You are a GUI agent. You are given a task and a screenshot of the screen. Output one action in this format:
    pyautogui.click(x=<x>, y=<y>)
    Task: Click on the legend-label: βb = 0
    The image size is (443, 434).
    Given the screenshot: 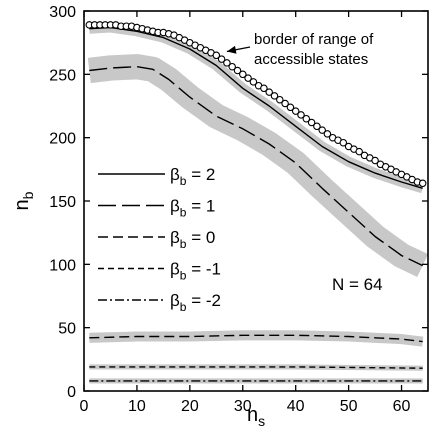 What is the action you would take?
    pyautogui.click(x=192, y=239)
    